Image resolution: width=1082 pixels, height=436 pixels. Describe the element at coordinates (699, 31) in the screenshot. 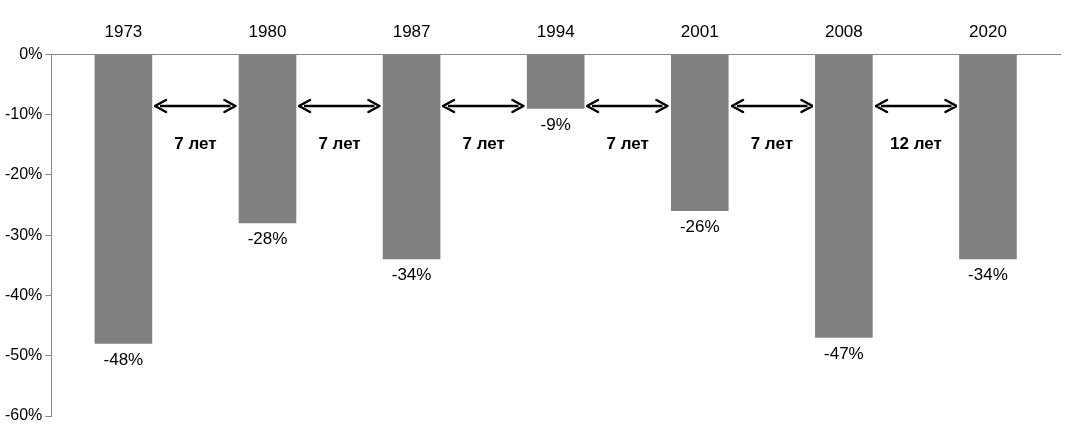

I see `x-tick-label: 2001` at that location.